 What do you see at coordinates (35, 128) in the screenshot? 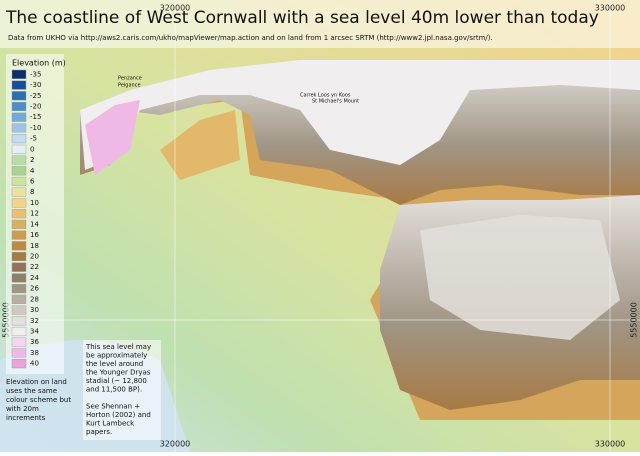
I see `legend-label: -10` at bounding box center [35, 128].